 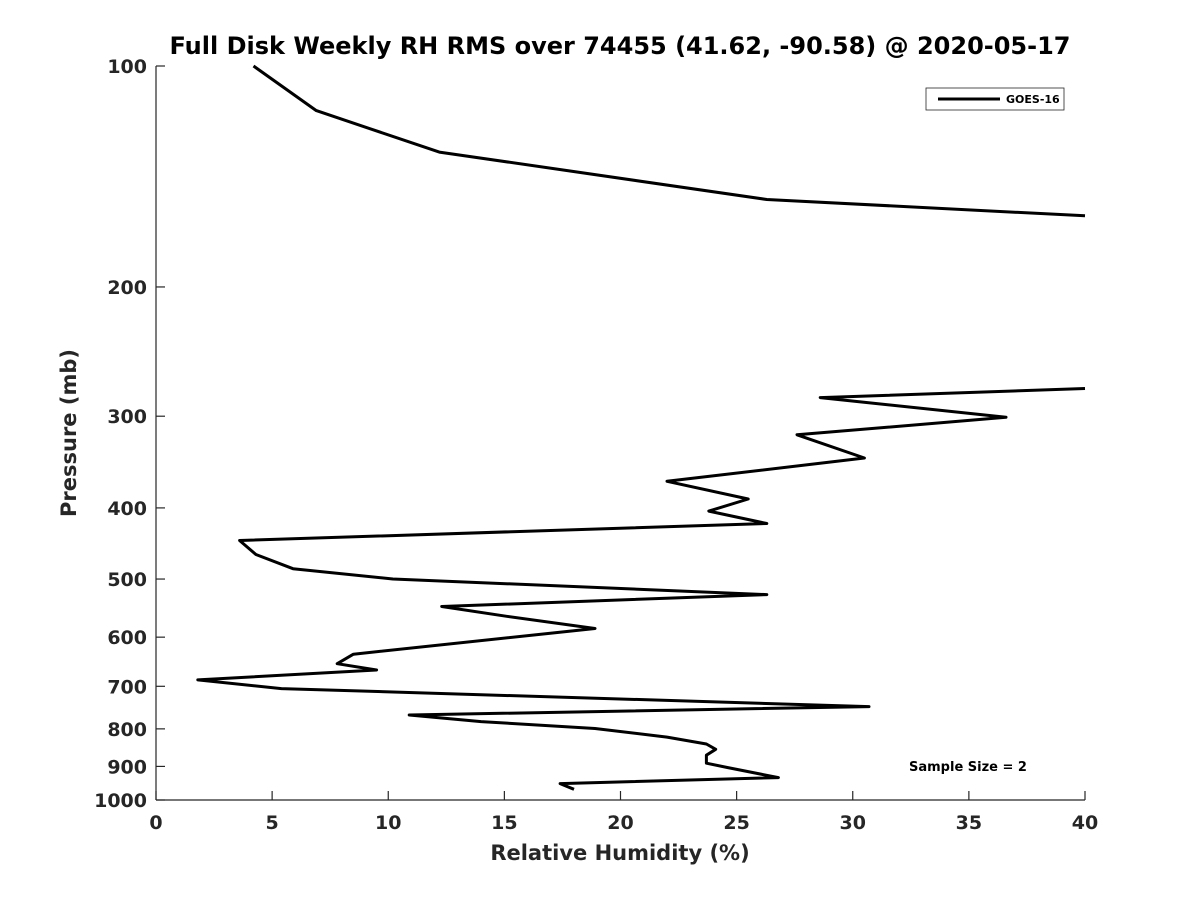 I want to click on y-tick-label: 300, so click(x=127, y=417).